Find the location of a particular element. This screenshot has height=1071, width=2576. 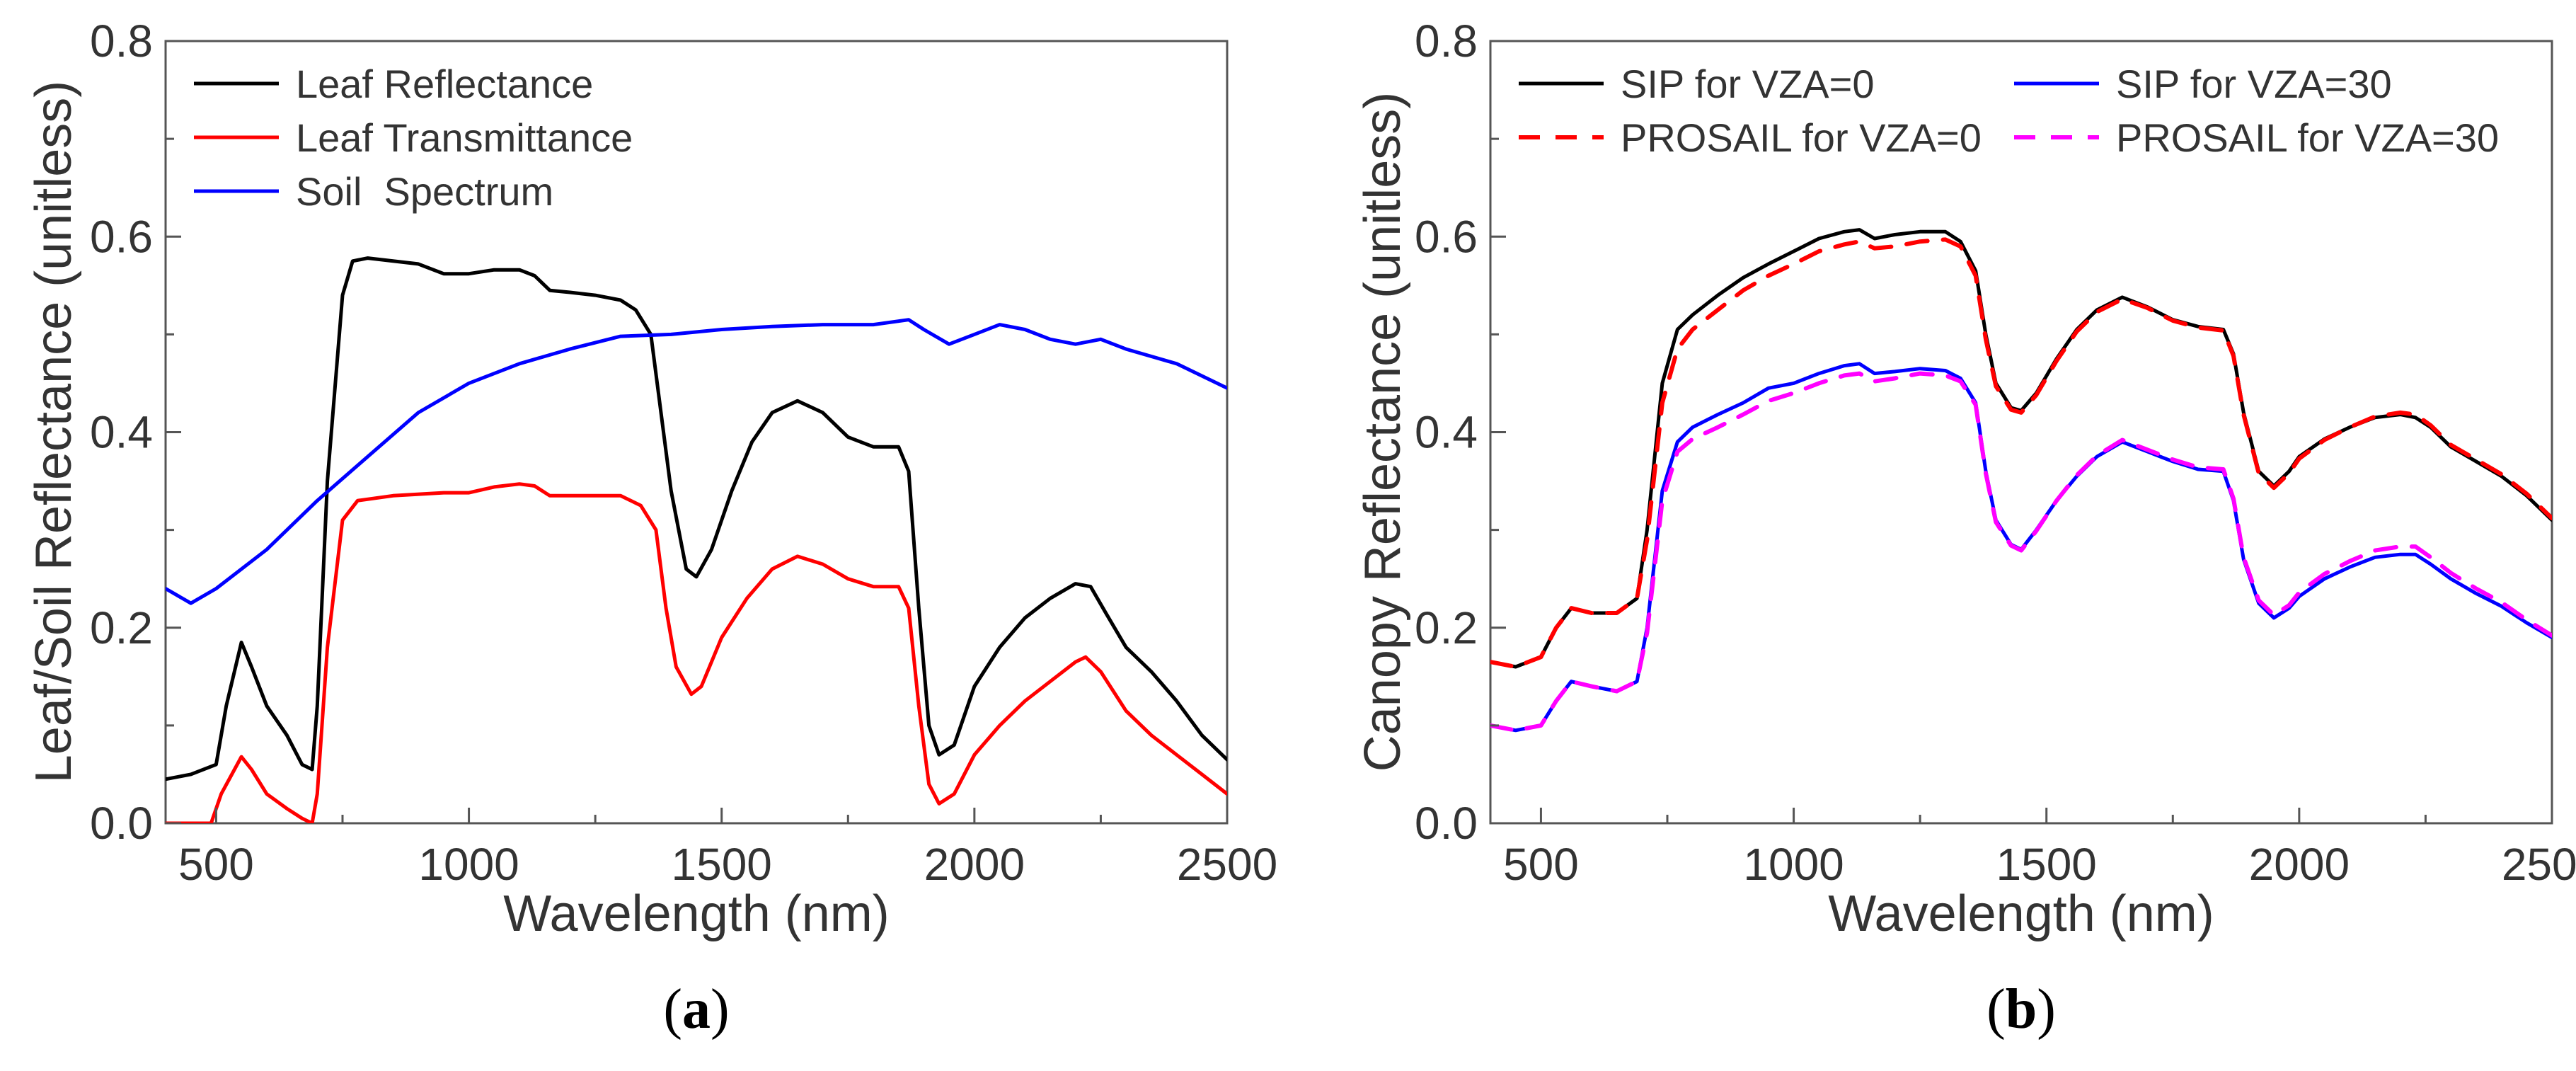

panel-b-y-tick-label-0-4: 0.4 is located at coordinates (1447, 432).